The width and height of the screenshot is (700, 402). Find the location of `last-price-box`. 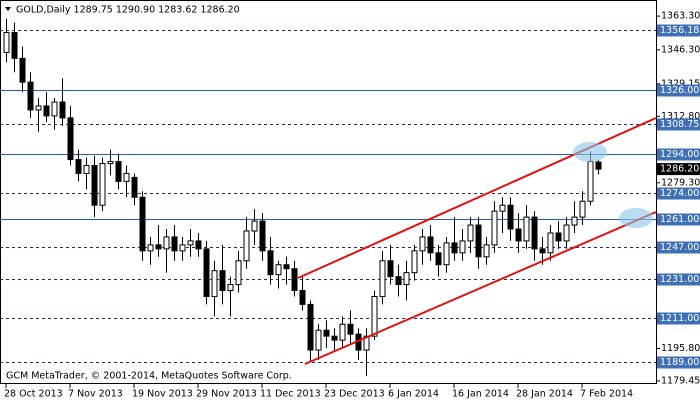

last-price-box is located at coordinates (678, 169).